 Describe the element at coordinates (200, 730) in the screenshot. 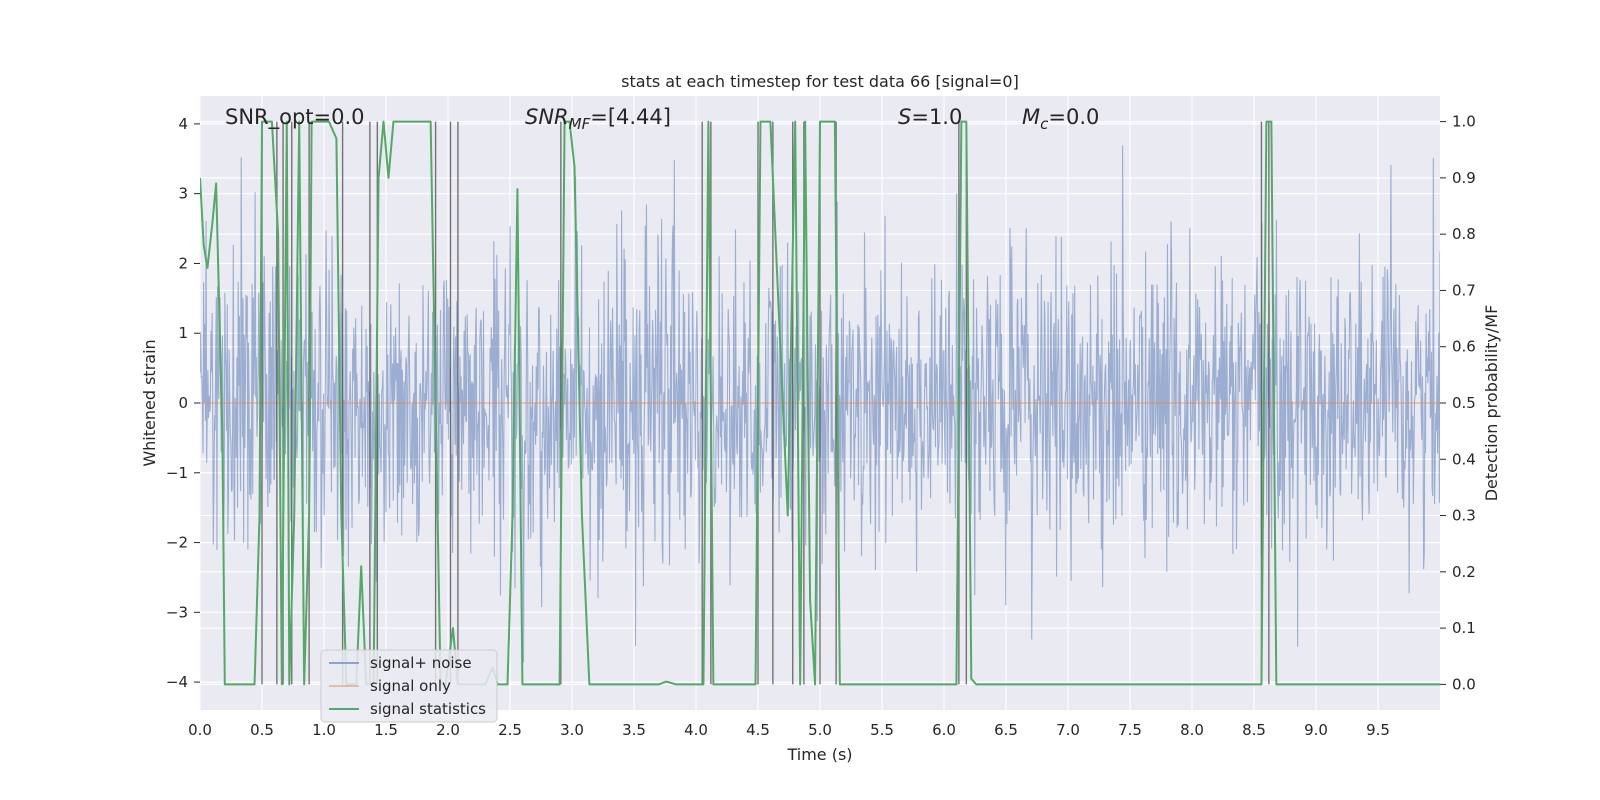

I see `x-tick-label: 0.0` at that location.